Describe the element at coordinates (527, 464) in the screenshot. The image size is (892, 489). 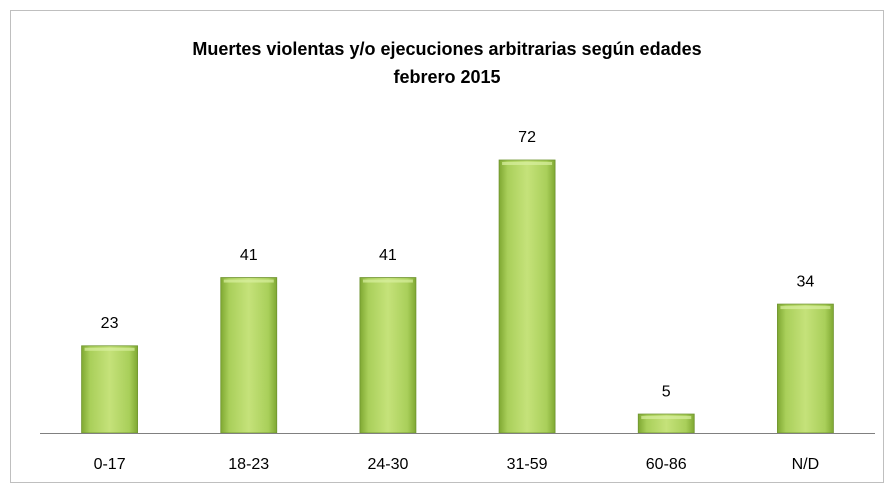
I see `x-tick-label: 31-59` at that location.